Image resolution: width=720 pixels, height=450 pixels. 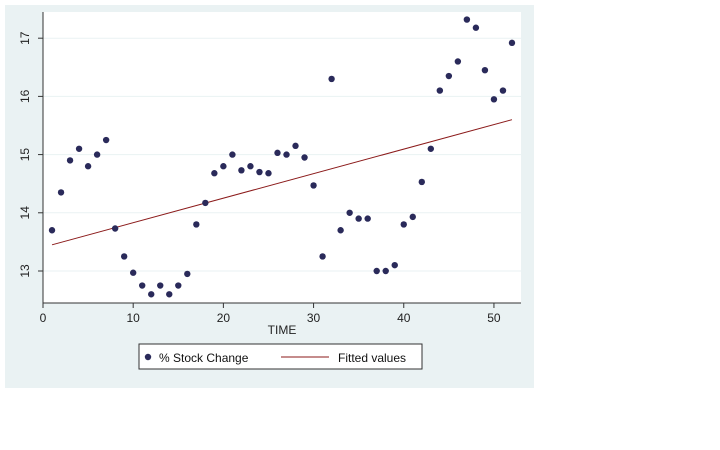 What do you see at coordinates (224, 318) in the screenshot?
I see `x-tick-label: 20` at bounding box center [224, 318].